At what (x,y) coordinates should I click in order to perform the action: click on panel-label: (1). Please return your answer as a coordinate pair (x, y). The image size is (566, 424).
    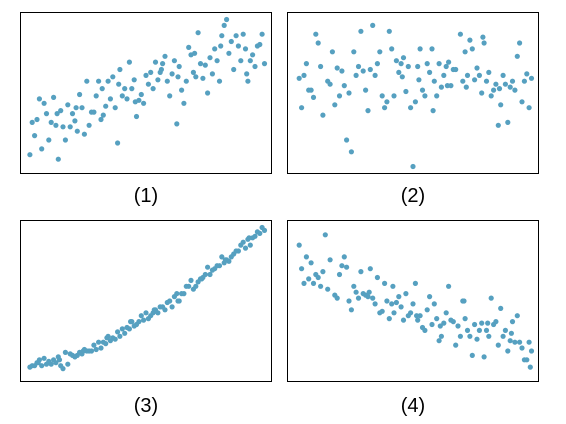
    Looking at the image, I should click on (146, 196).